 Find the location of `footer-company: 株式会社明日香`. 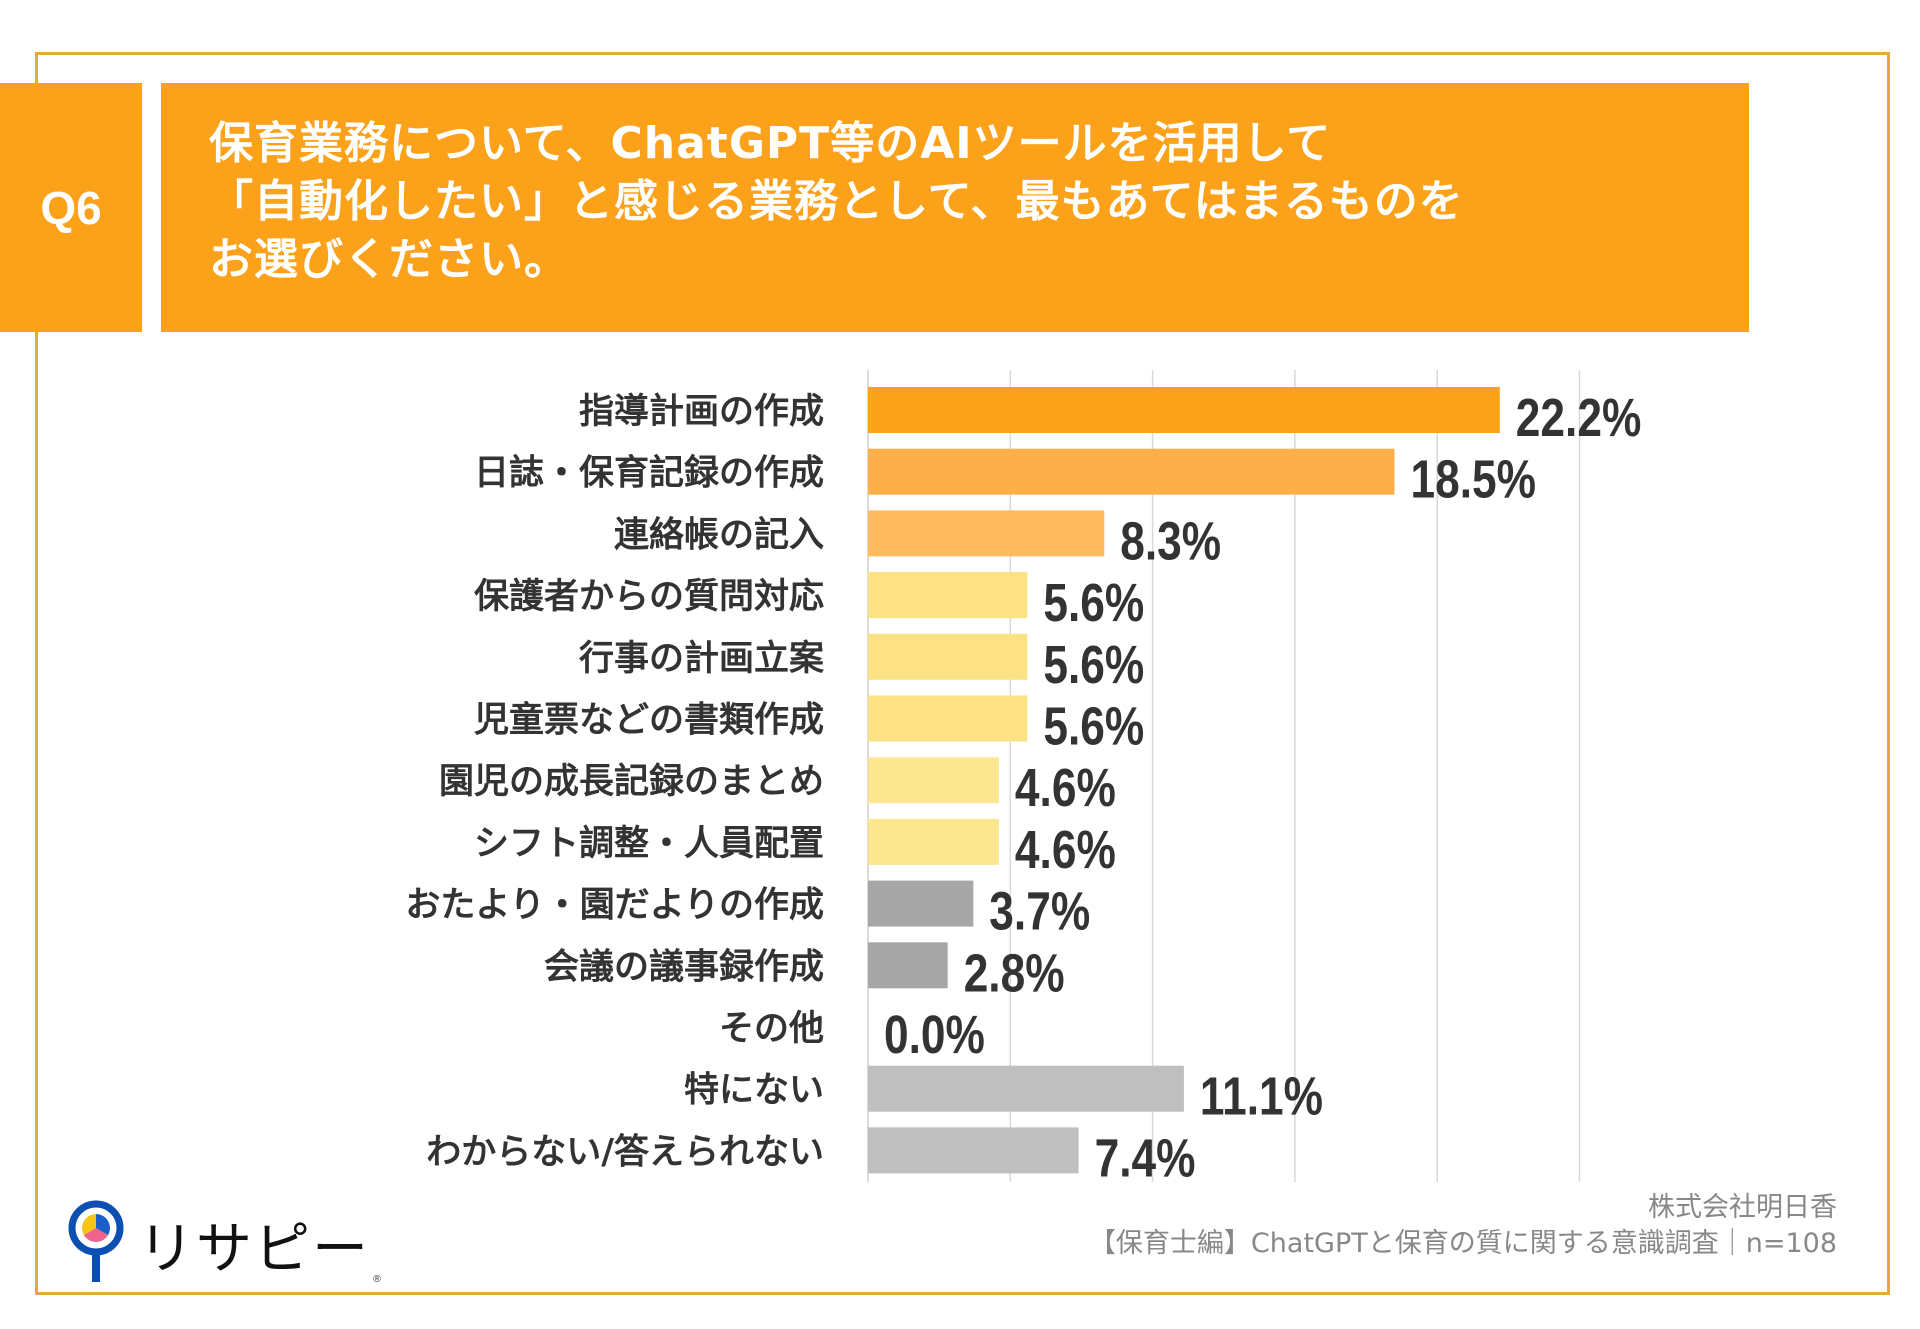

footer-company: 株式会社明日香 is located at coordinates (1742, 1207).